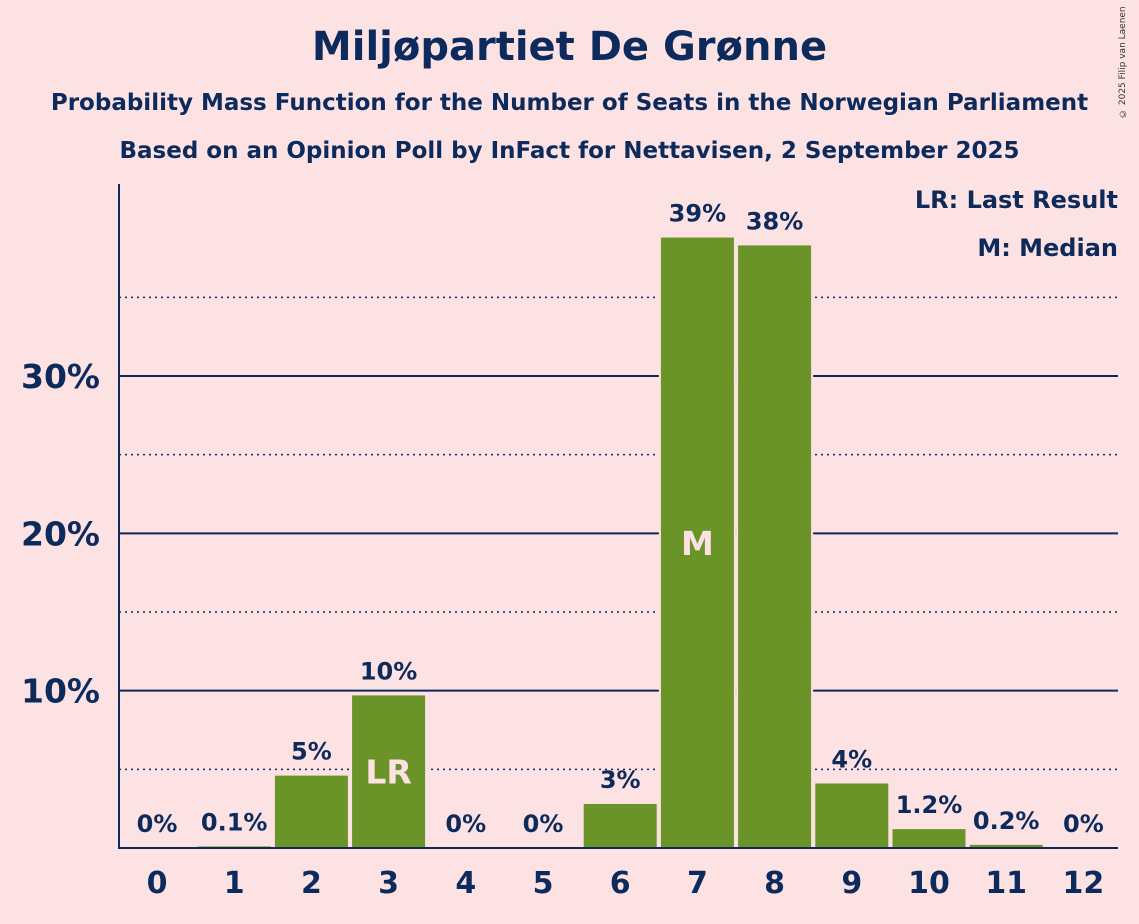 This screenshot has width=1139, height=924. What do you see at coordinates (157, 824) in the screenshot?
I see `data-label-0: 0%` at bounding box center [157, 824].